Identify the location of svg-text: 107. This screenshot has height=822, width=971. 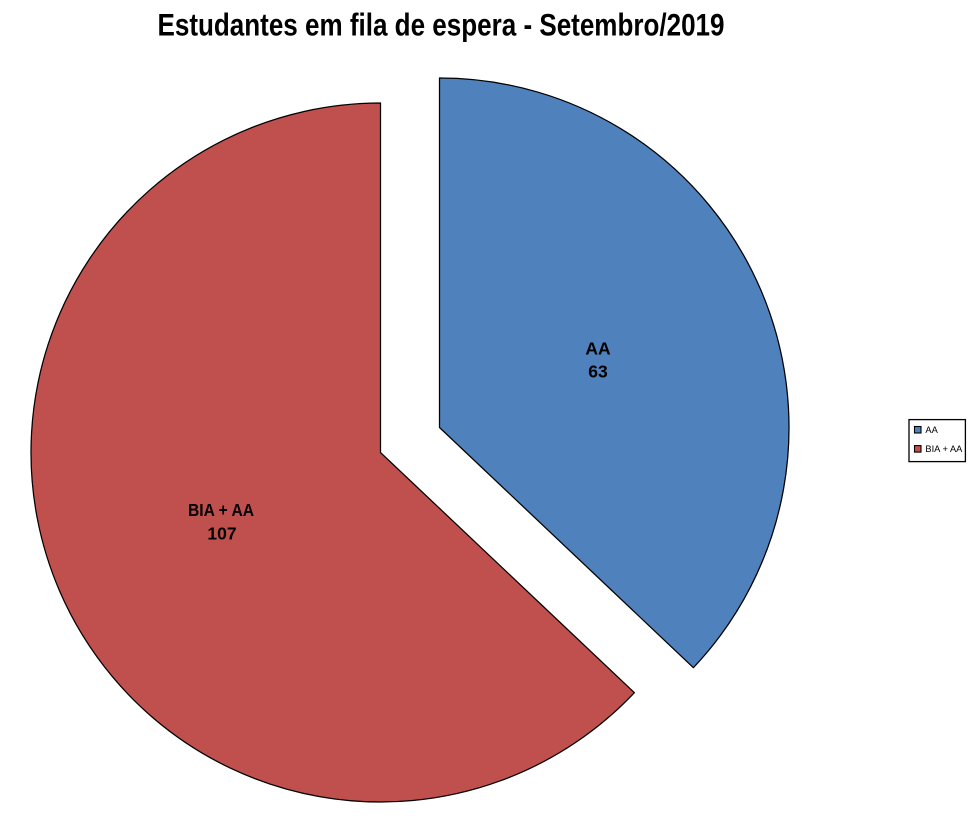
(221, 534).